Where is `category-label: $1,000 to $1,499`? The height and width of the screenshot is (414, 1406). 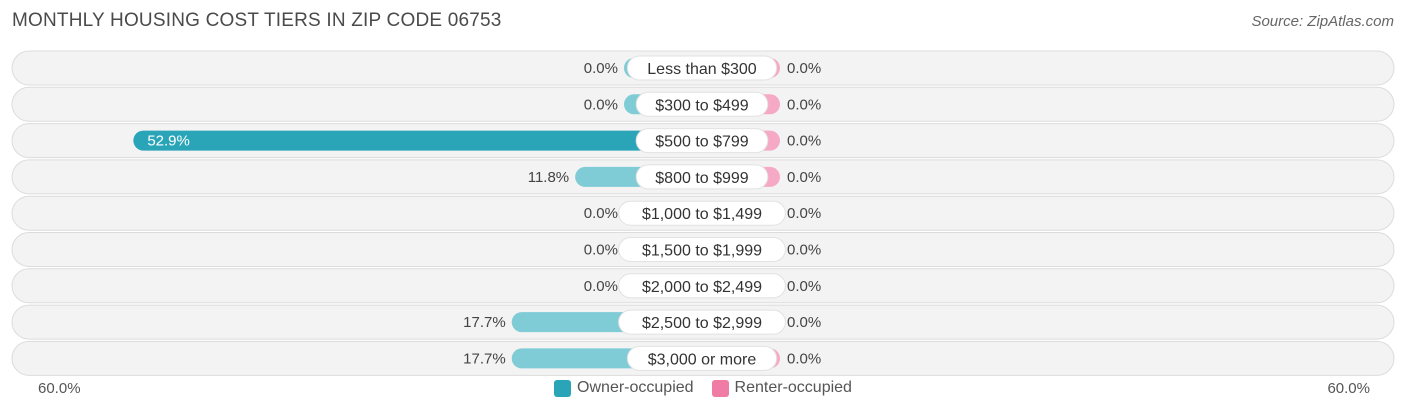
category-label: $1,000 to $1,499 is located at coordinates (702, 214).